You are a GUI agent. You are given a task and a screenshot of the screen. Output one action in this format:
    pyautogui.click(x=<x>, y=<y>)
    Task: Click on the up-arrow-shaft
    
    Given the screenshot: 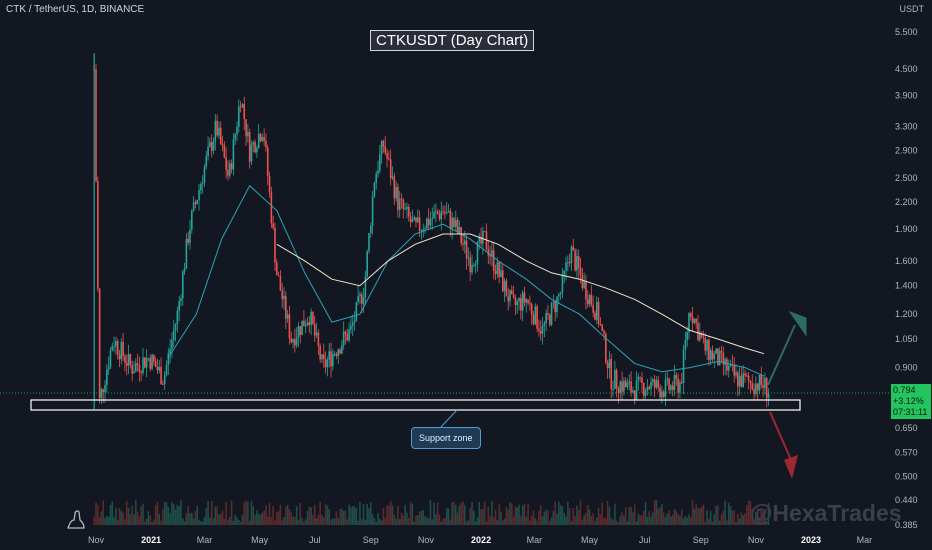 What is the action you would take?
    pyautogui.click(x=781, y=355)
    